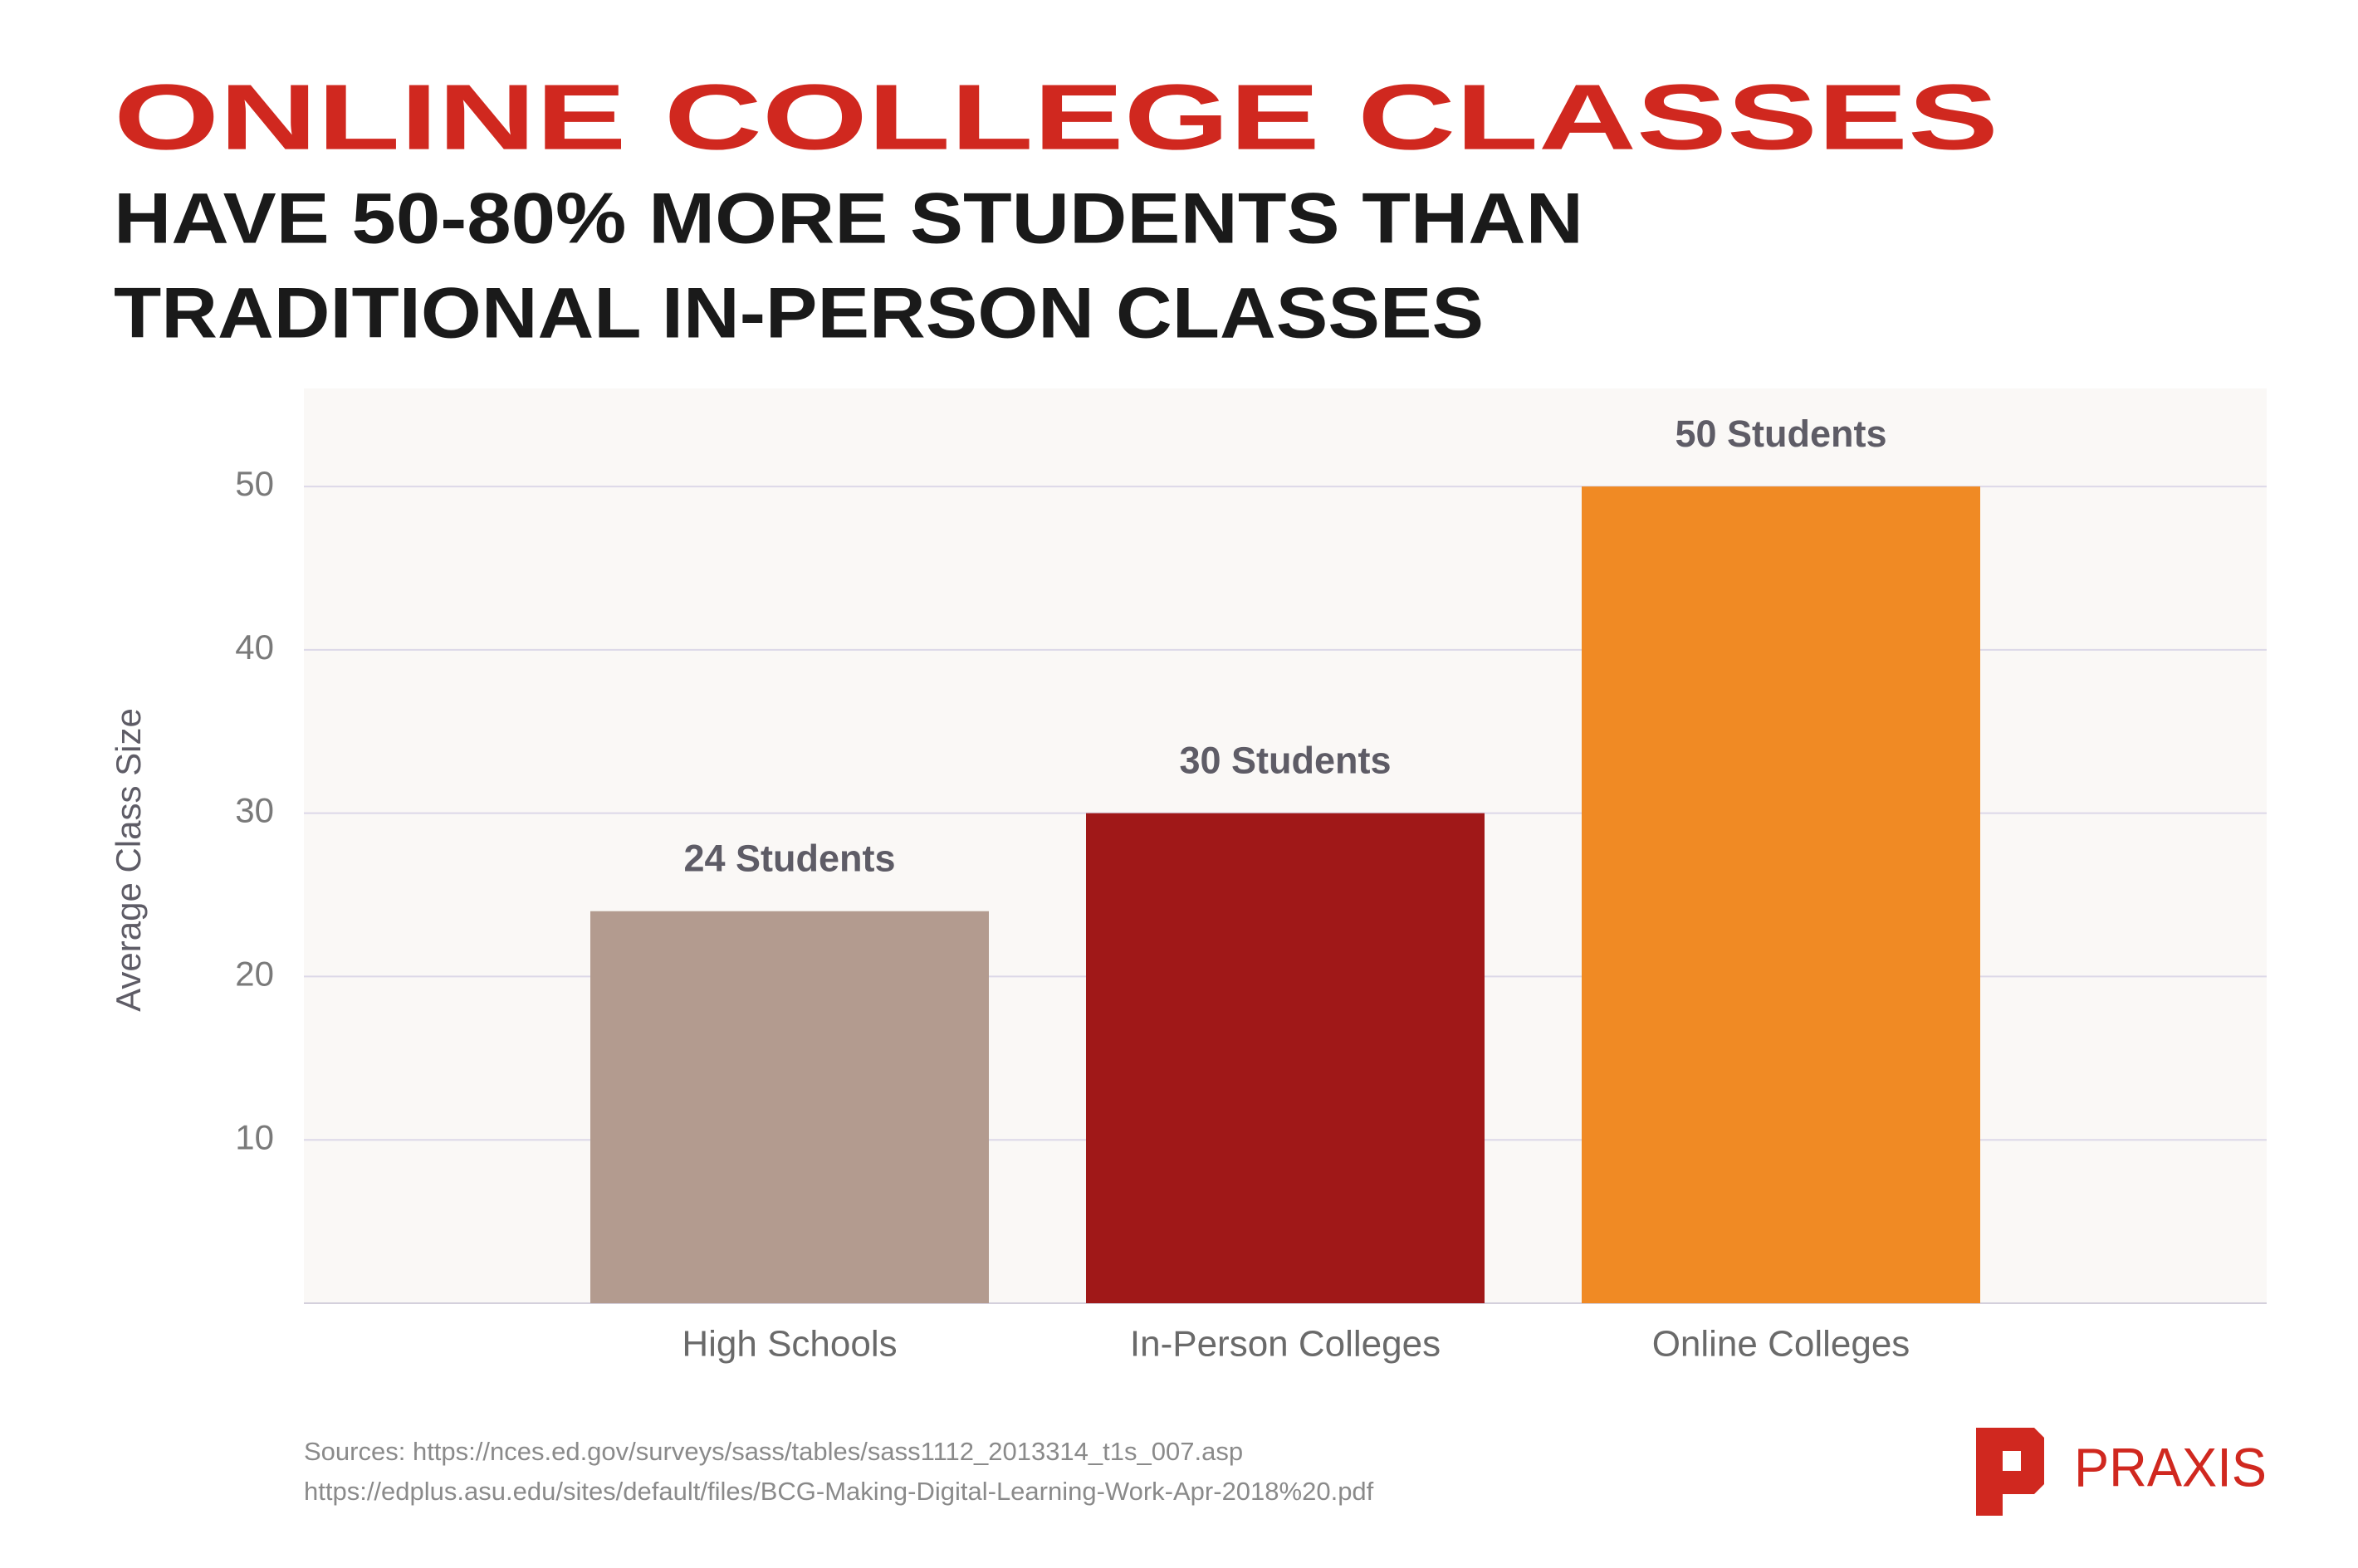  What do you see at coordinates (2170, 1467) in the screenshot?
I see `logo-text: PRAXIS` at bounding box center [2170, 1467].